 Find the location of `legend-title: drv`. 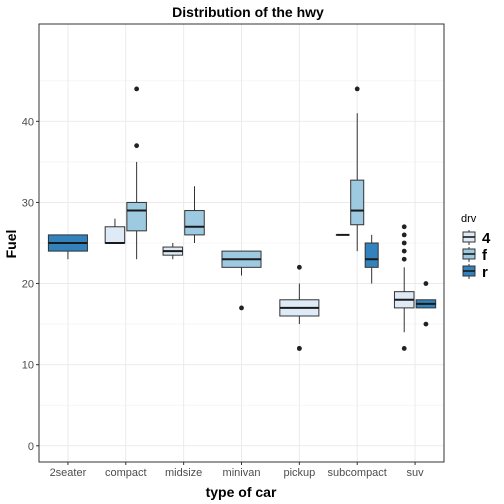

legend-title: drv is located at coordinates (469, 219).